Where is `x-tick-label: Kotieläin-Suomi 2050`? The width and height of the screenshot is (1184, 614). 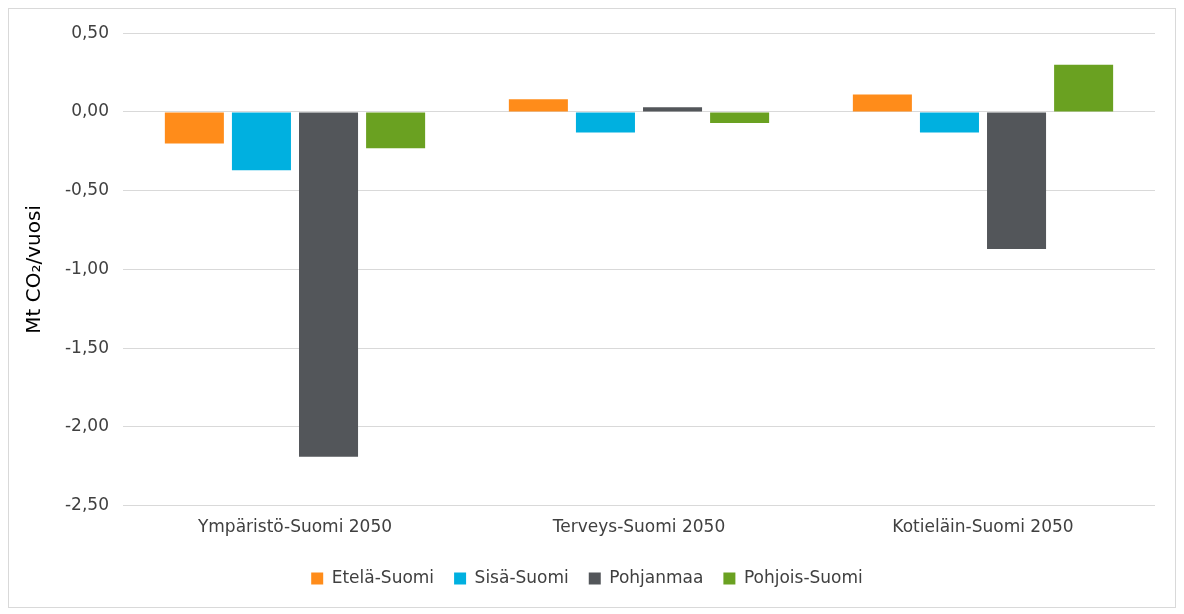 x-tick-label: Kotieläin-Suomi 2050 is located at coordinates (983, 526).